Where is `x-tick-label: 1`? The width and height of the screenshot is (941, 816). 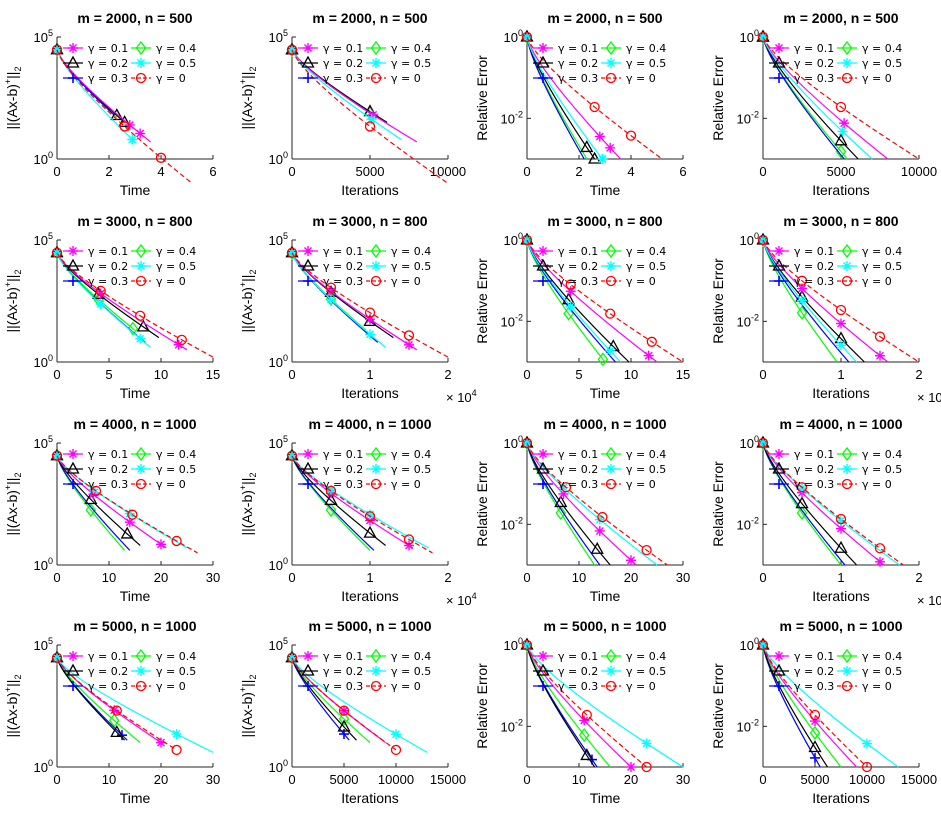
x-tick-label: 1 is located at coordinates (840, 374).